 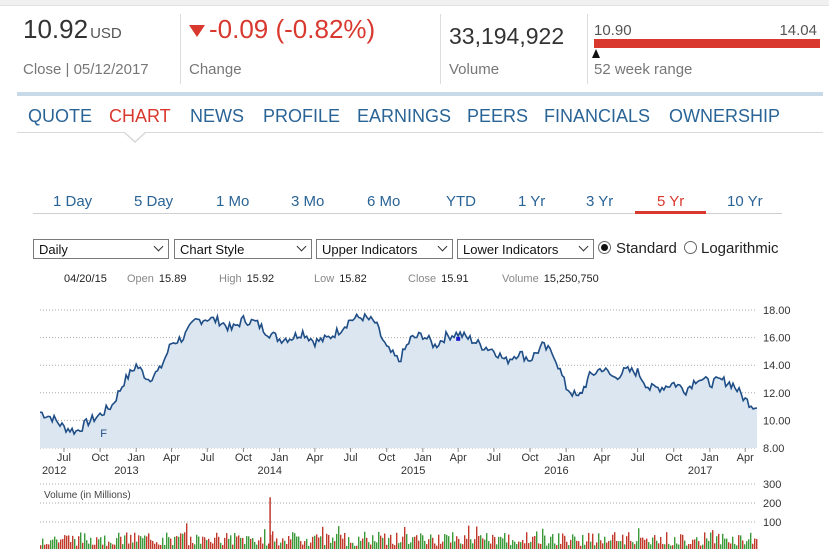 What do you see at coordinates (154, 201) in the screenshot?
I see `range-5-day: 5 Day` at bounding box center [154, 201].